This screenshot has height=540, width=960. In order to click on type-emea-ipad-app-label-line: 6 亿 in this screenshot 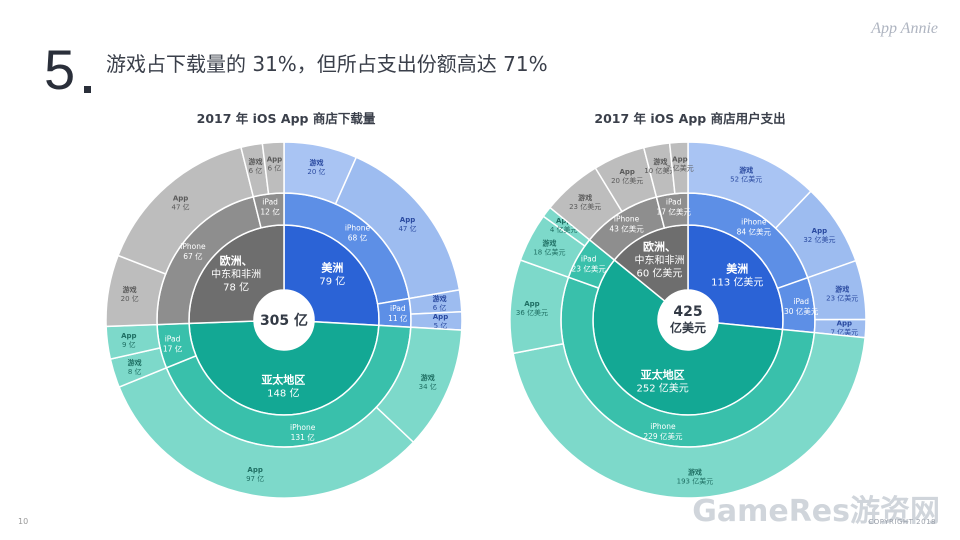, I will do `click(275, 168)`.